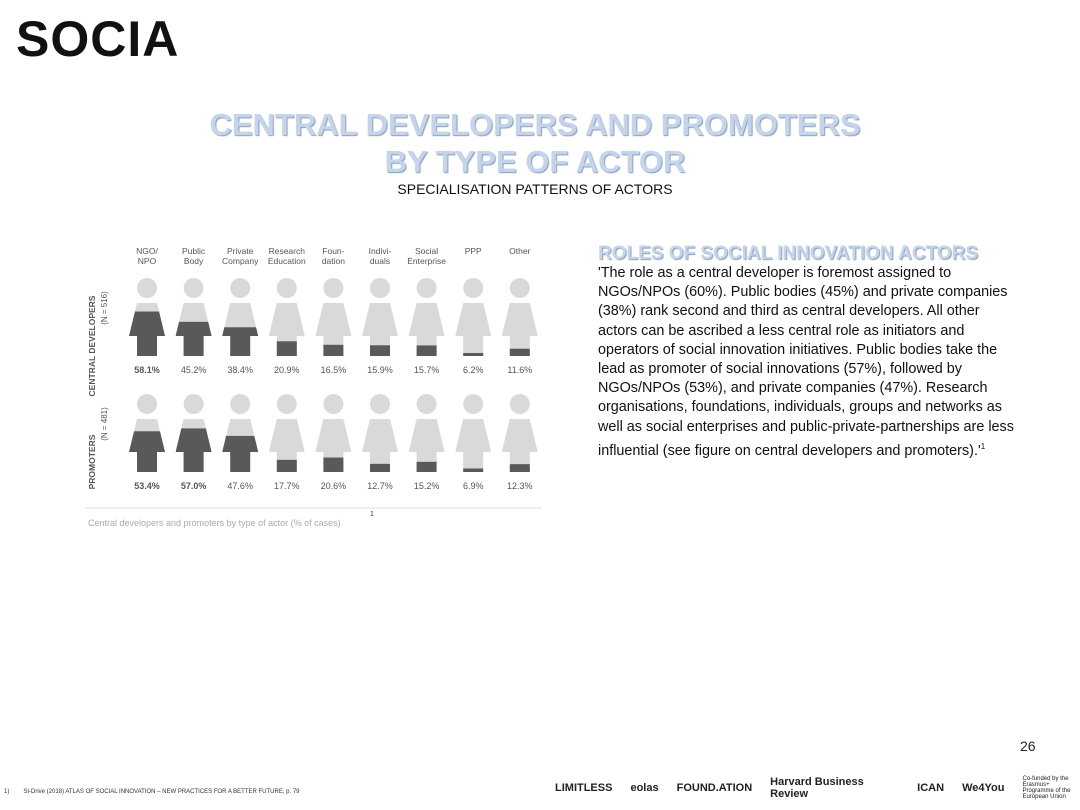 Image resolution: width=1080 pixels, height=810 pixels. Describe the element at coordinates (983, 788) in the screenshot. I see `partner-logo: We4You` at that location.